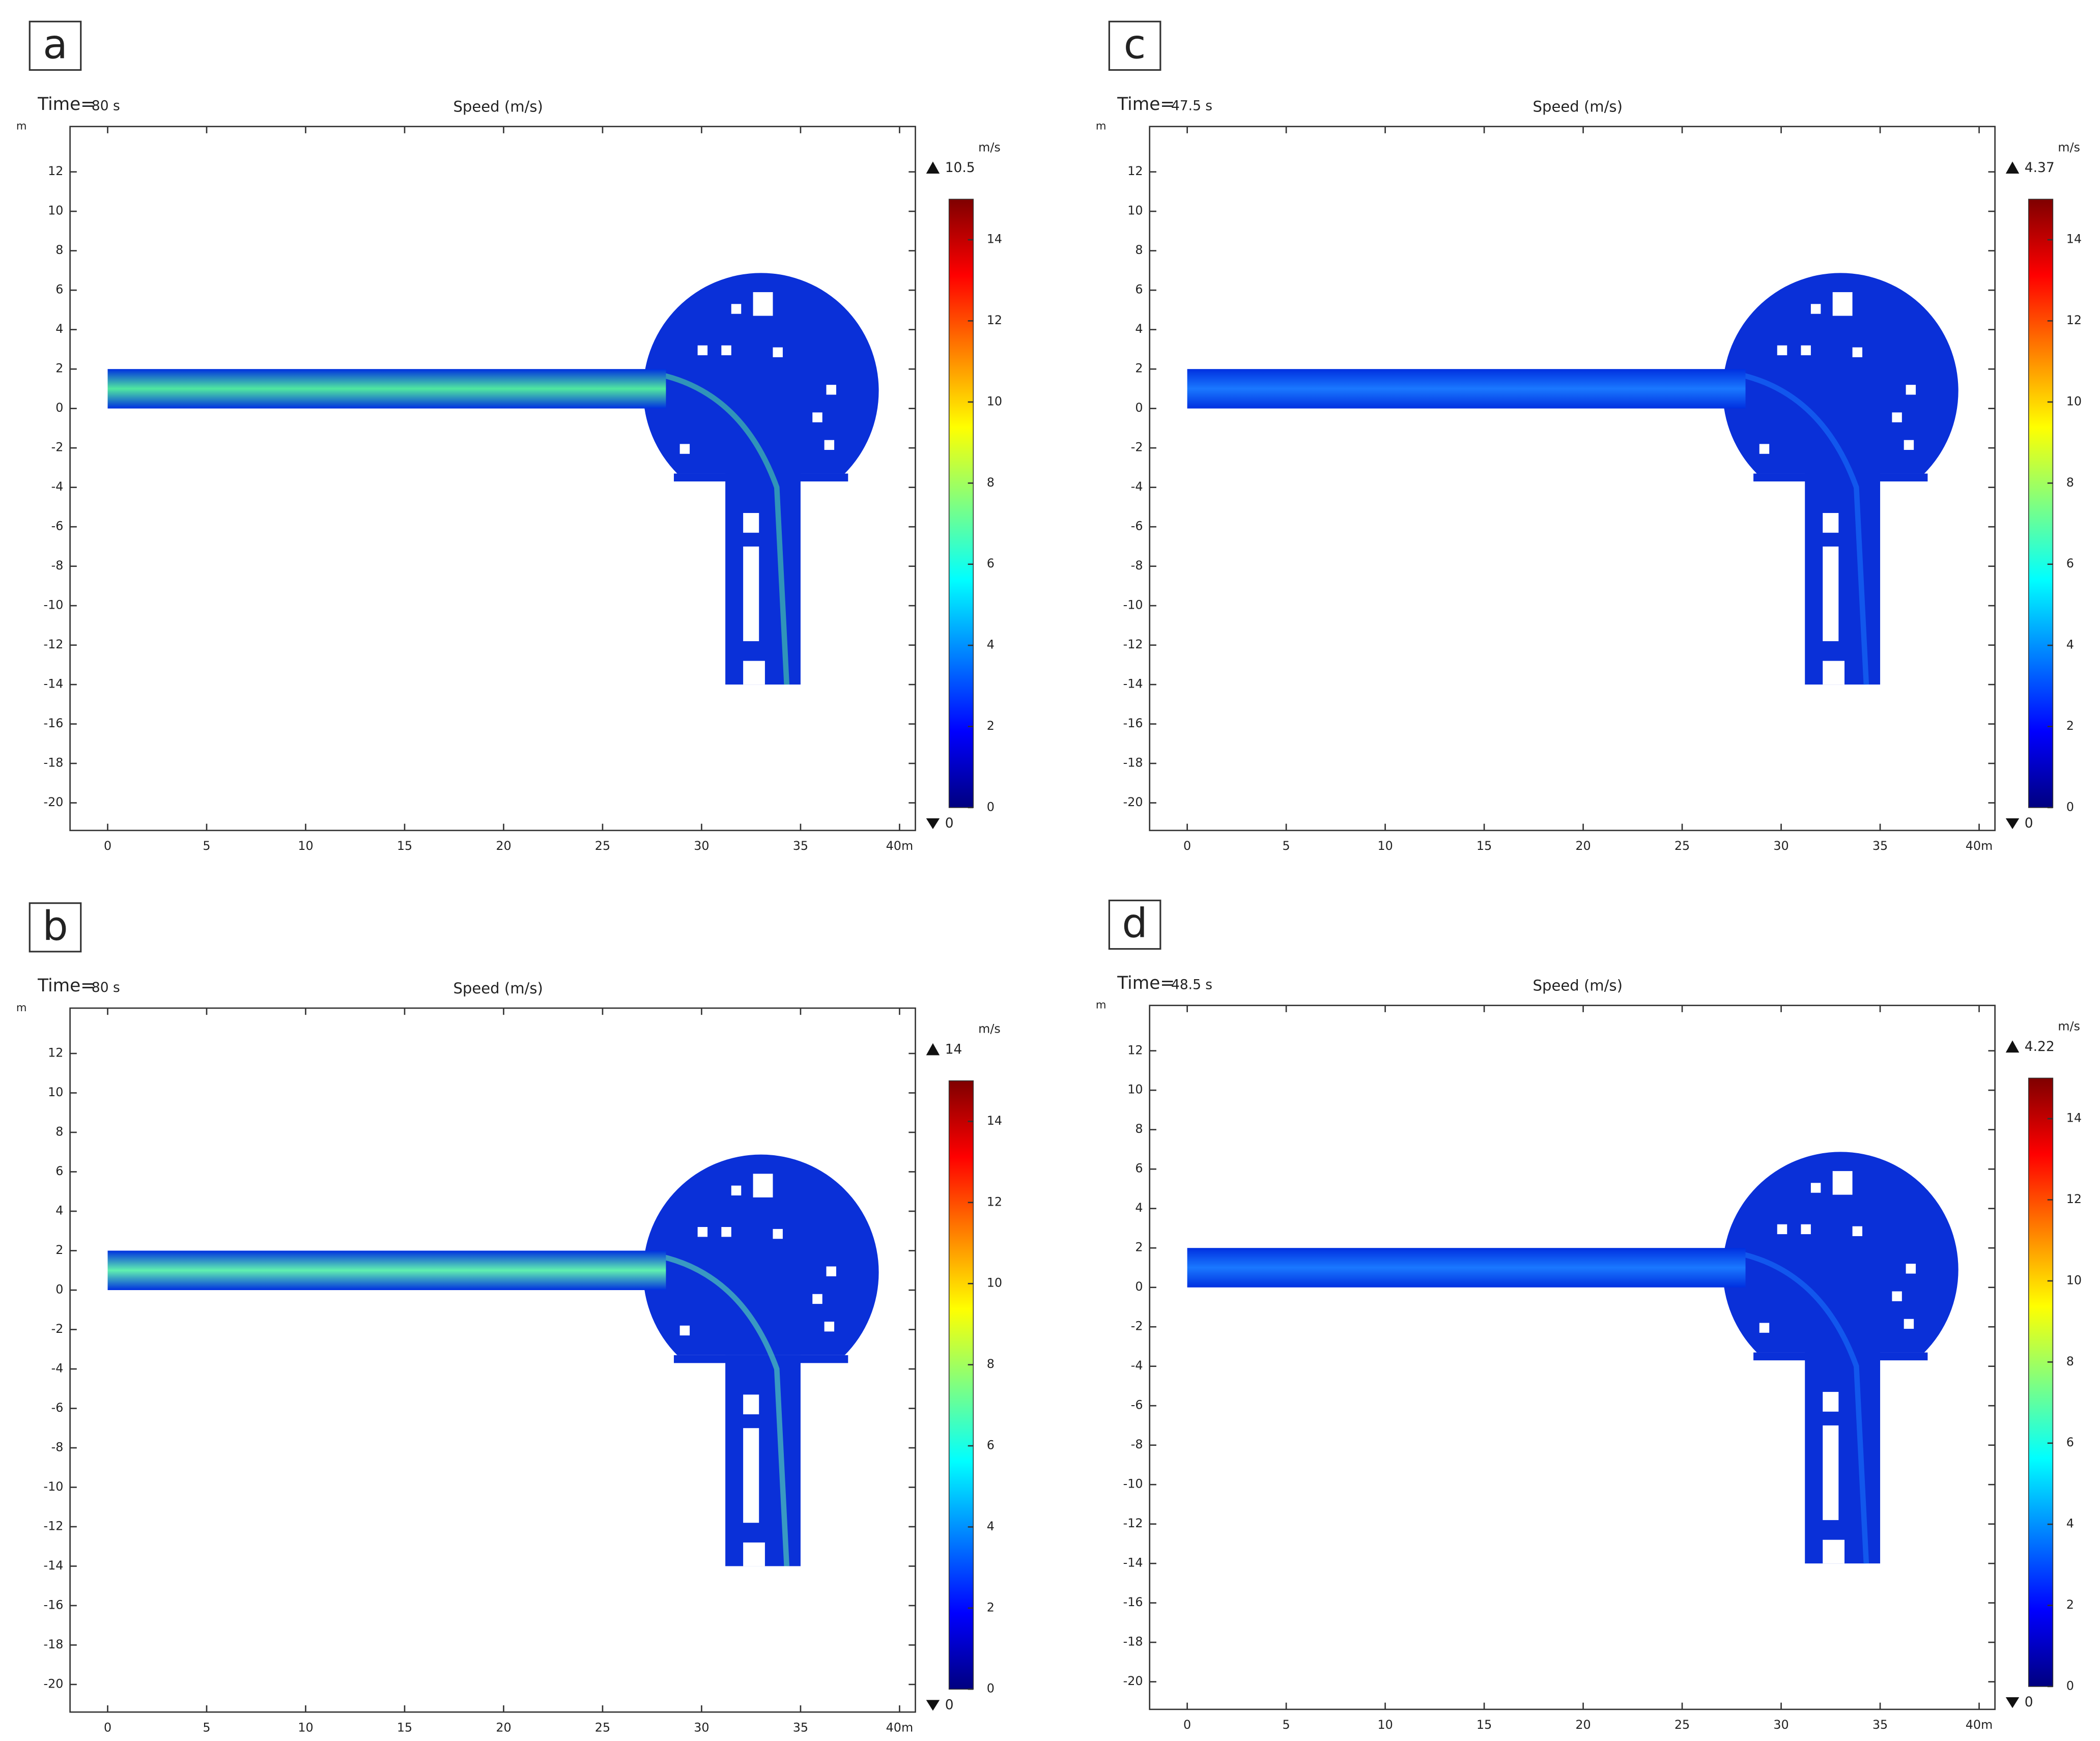 This screenshot has width=2100, height=1741. Describe the element at coordinates (1191, 984) in the screenshot. I see `time-value: 48.5 s` at that location.